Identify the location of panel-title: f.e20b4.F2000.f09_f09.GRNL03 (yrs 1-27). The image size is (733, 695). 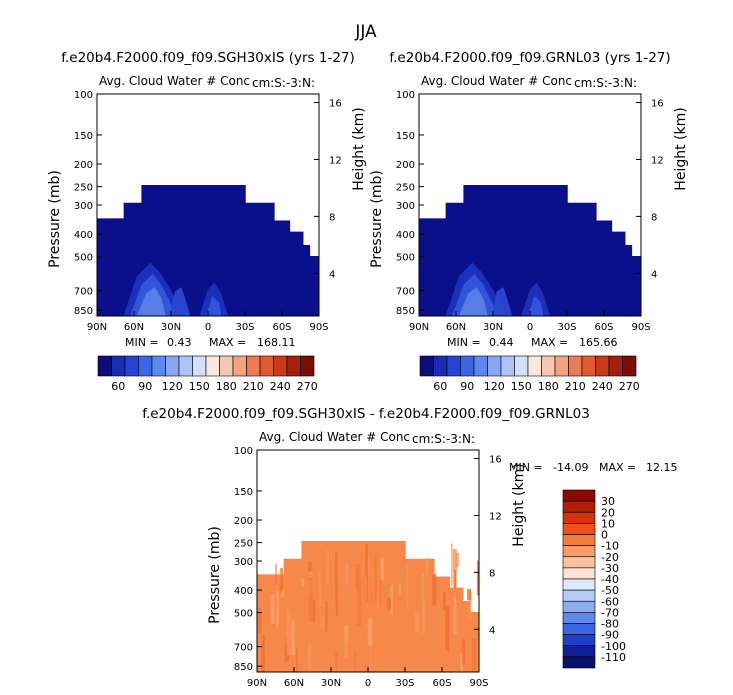
(529, 58).